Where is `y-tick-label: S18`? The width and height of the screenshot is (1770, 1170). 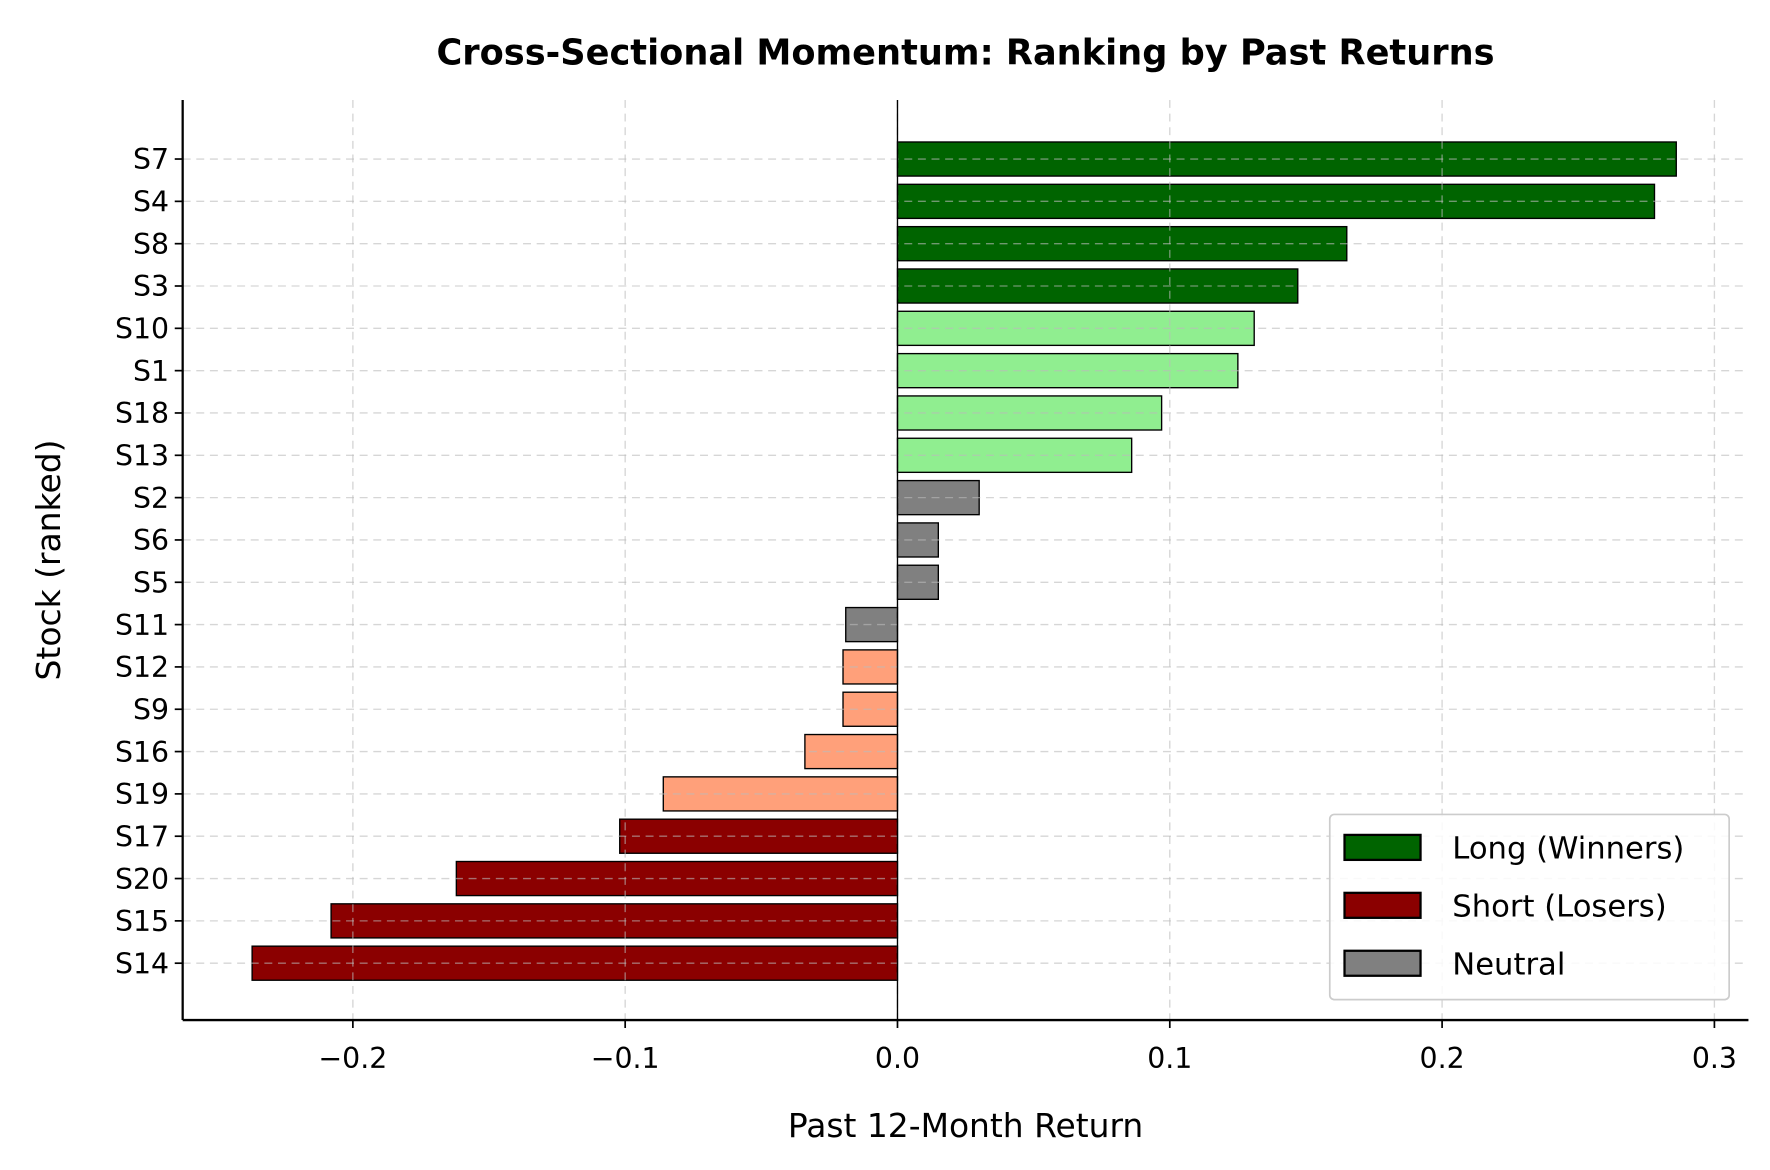 y-tick-label: S18 is located at coordinates (142, 413).